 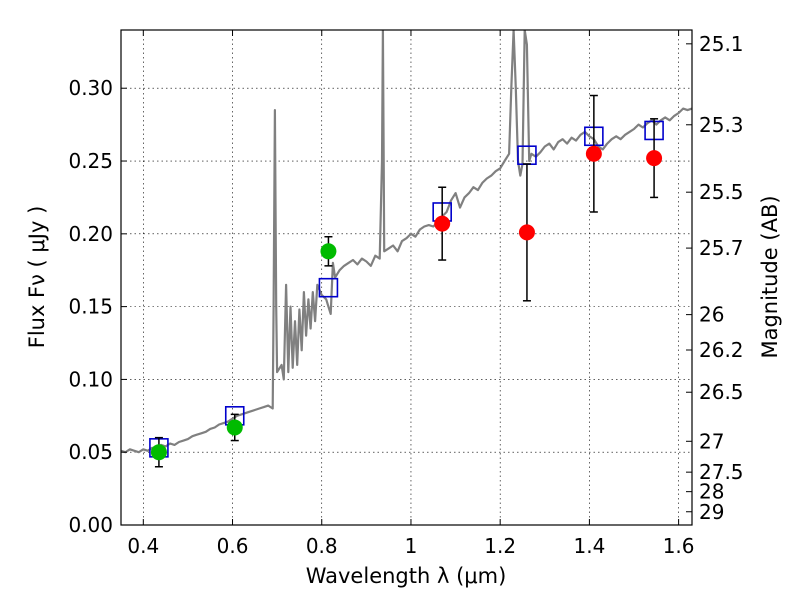 What do you see at coordinates (679, 546) in the screenshot?
I see `x-tick-label: 1.6` at bounding box center [679, 546].